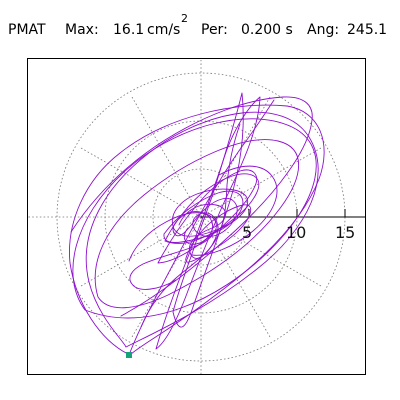  Describe the element at coordinates (296, 232) in the screenshot. I see `tick-label-10: 10` at that location.